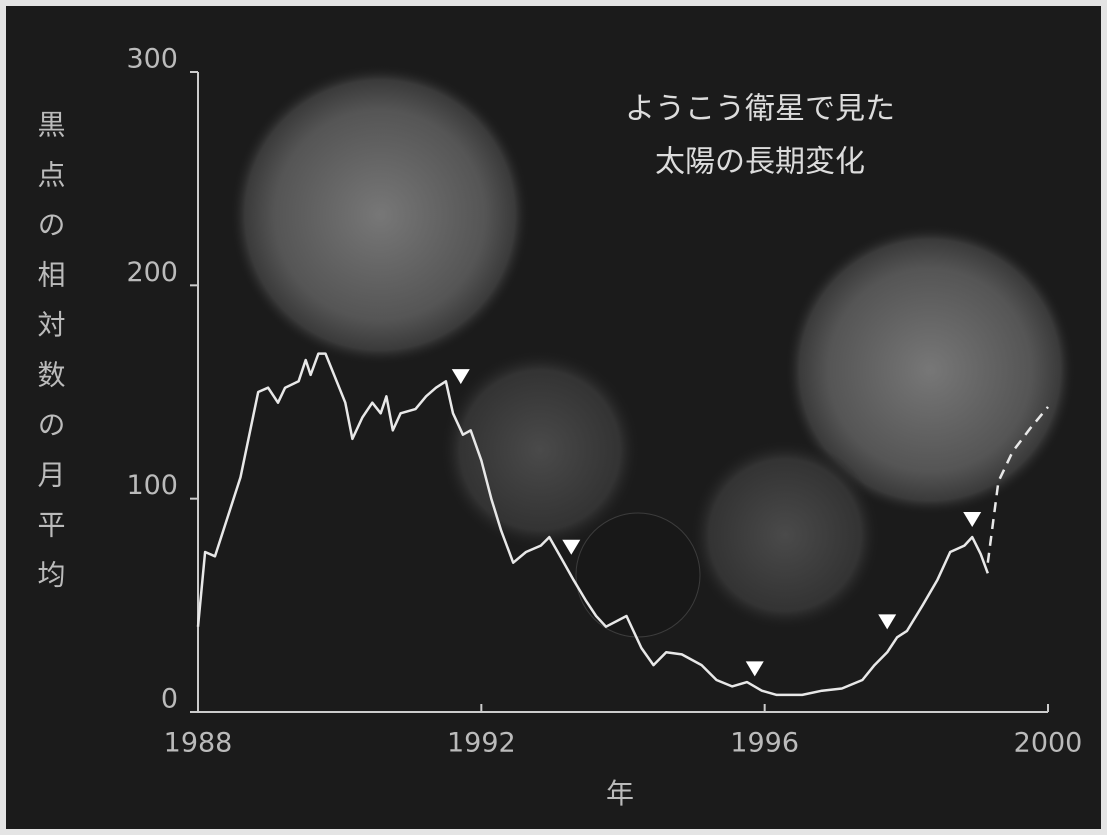  I want to click on chart-title: 太陽の長期変化, so click(760, 162).